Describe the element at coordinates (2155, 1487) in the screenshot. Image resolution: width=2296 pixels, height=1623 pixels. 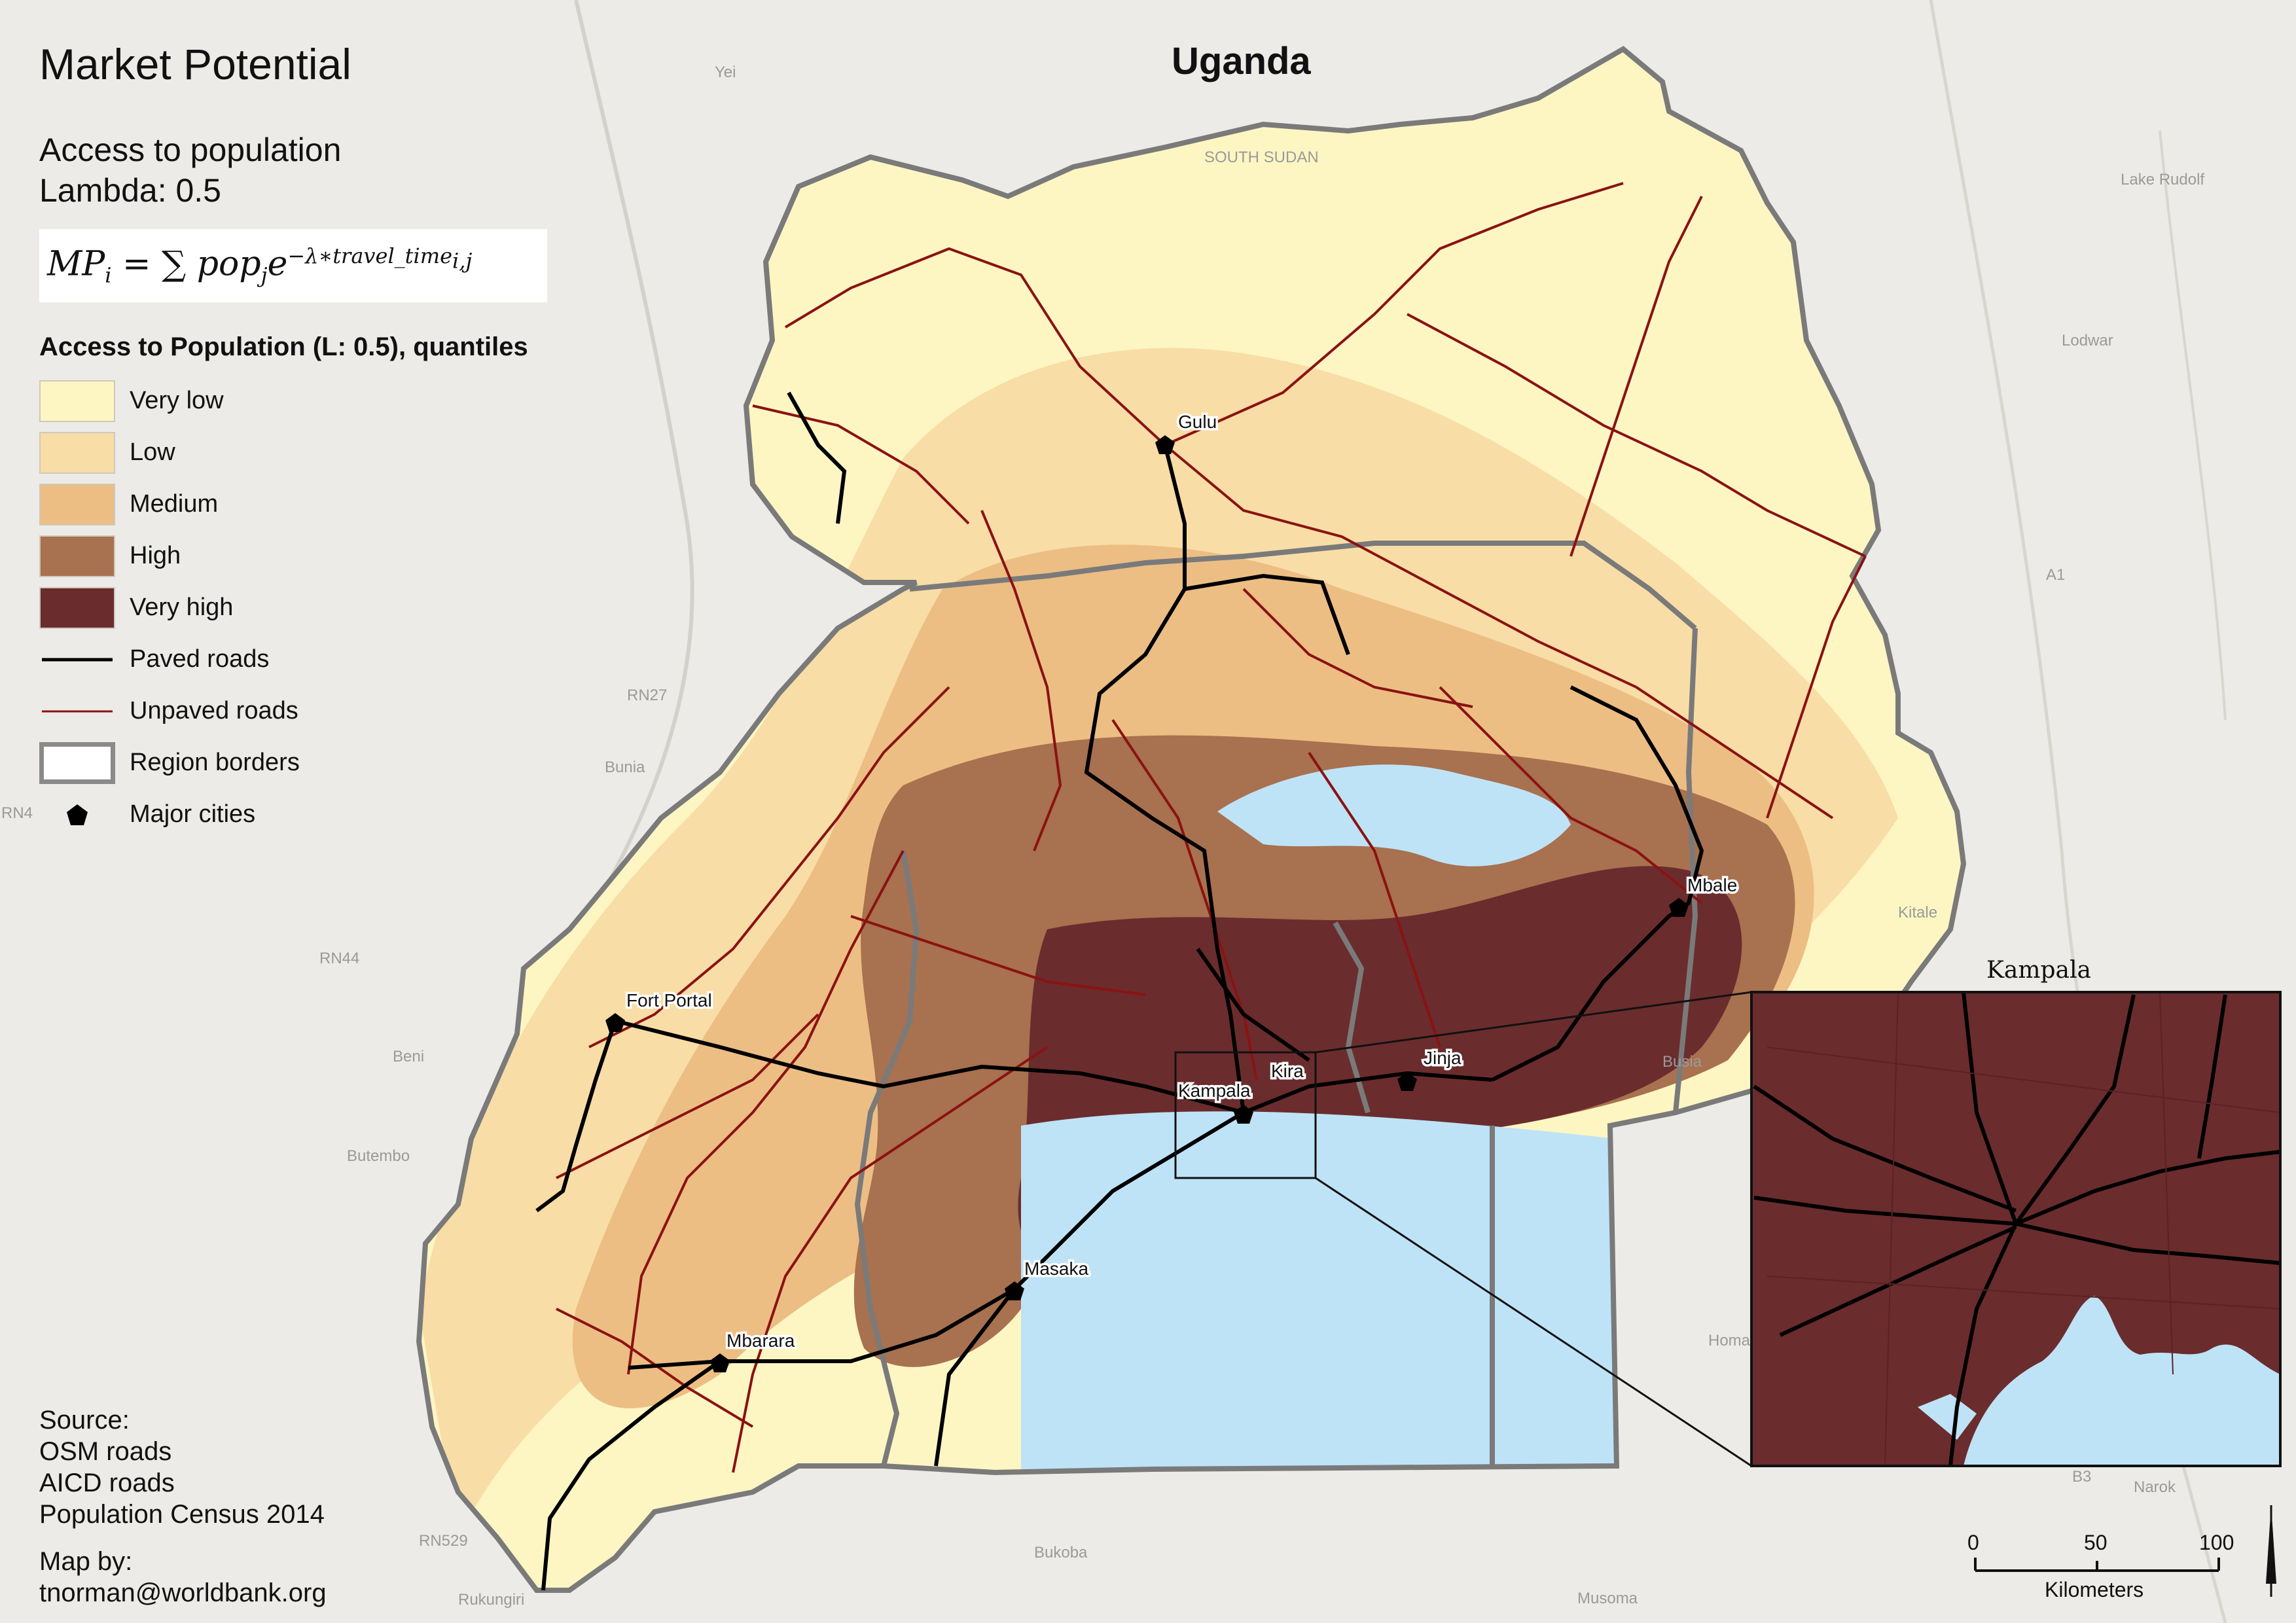
I see `bg-label-narok: Narok` at that location.